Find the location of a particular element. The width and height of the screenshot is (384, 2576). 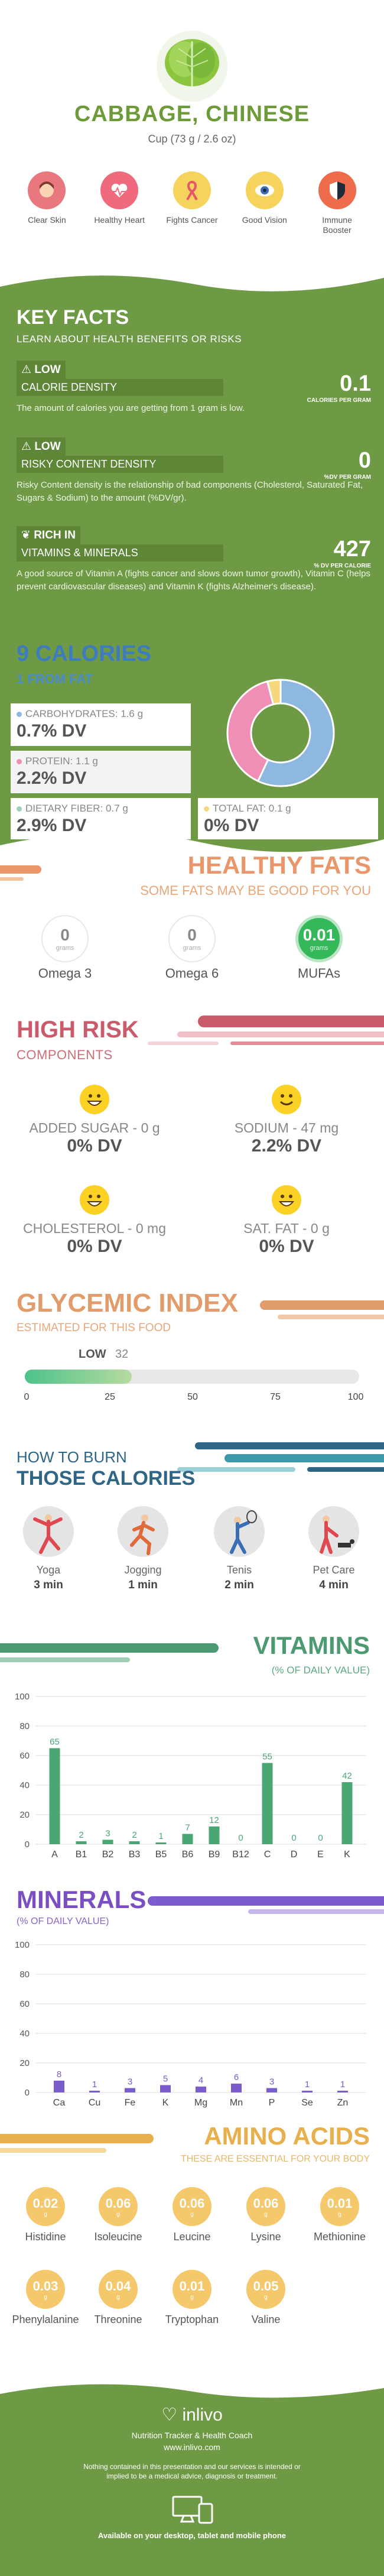

wave-divider is located at coordinates (192, 275).